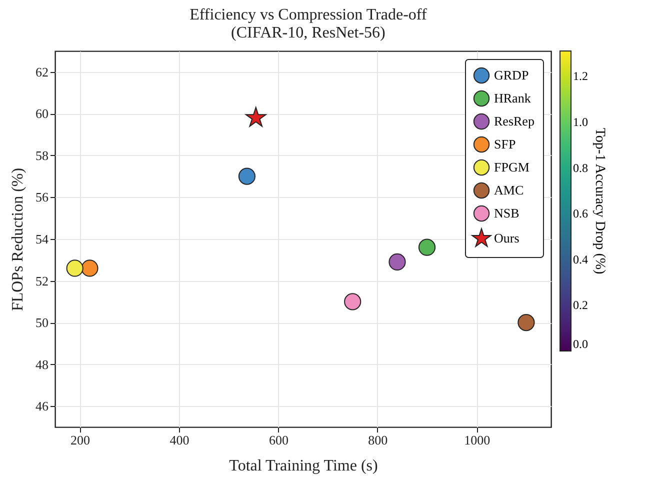  I want to click on x-tick-label: 1000, so click(477, 440).